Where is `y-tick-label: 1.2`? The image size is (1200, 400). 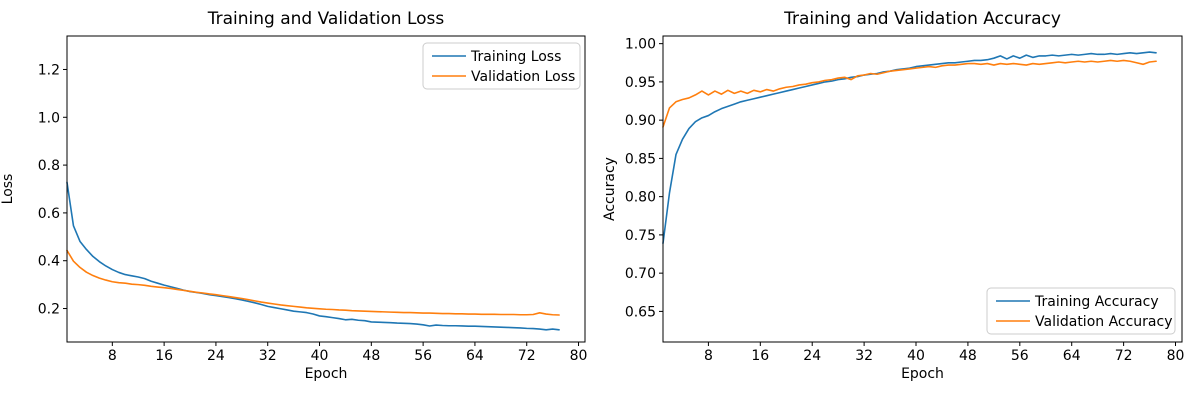
y-tick-label: 1.2 is located at coordinates (49, 70).